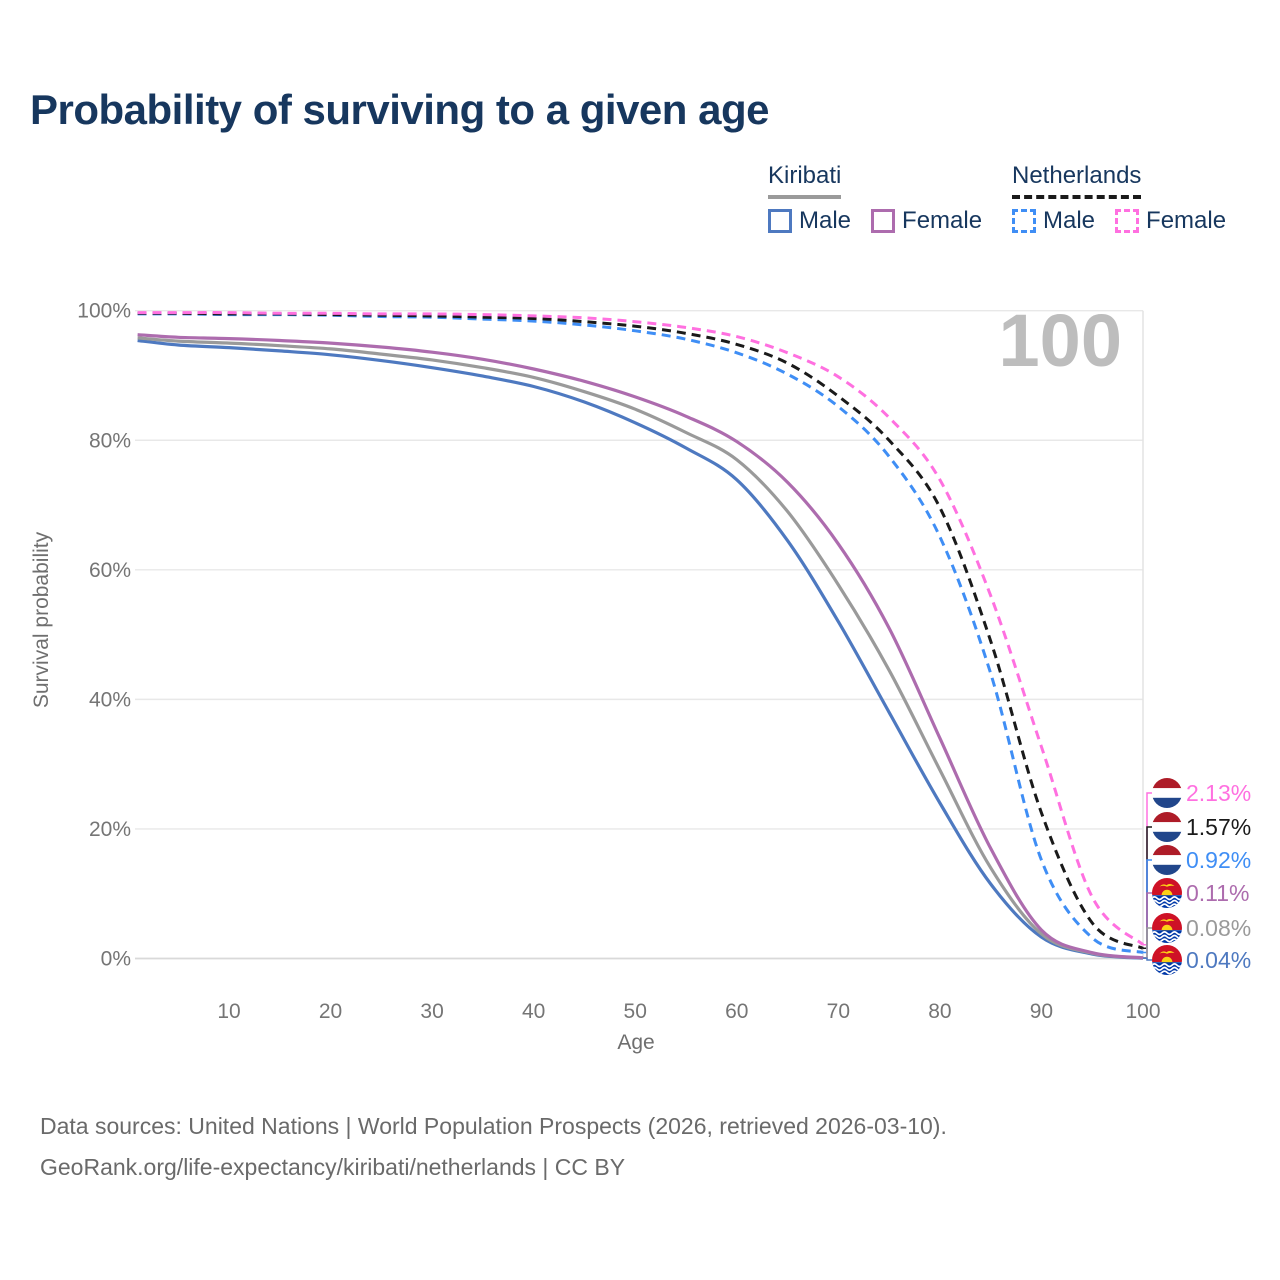 The width and height of the screenshot is (1280, 1280). Describe the element at coordinates (1218, 793) in the screenshot. I see `end-label-netherlands-female: 2.13%` at that location.